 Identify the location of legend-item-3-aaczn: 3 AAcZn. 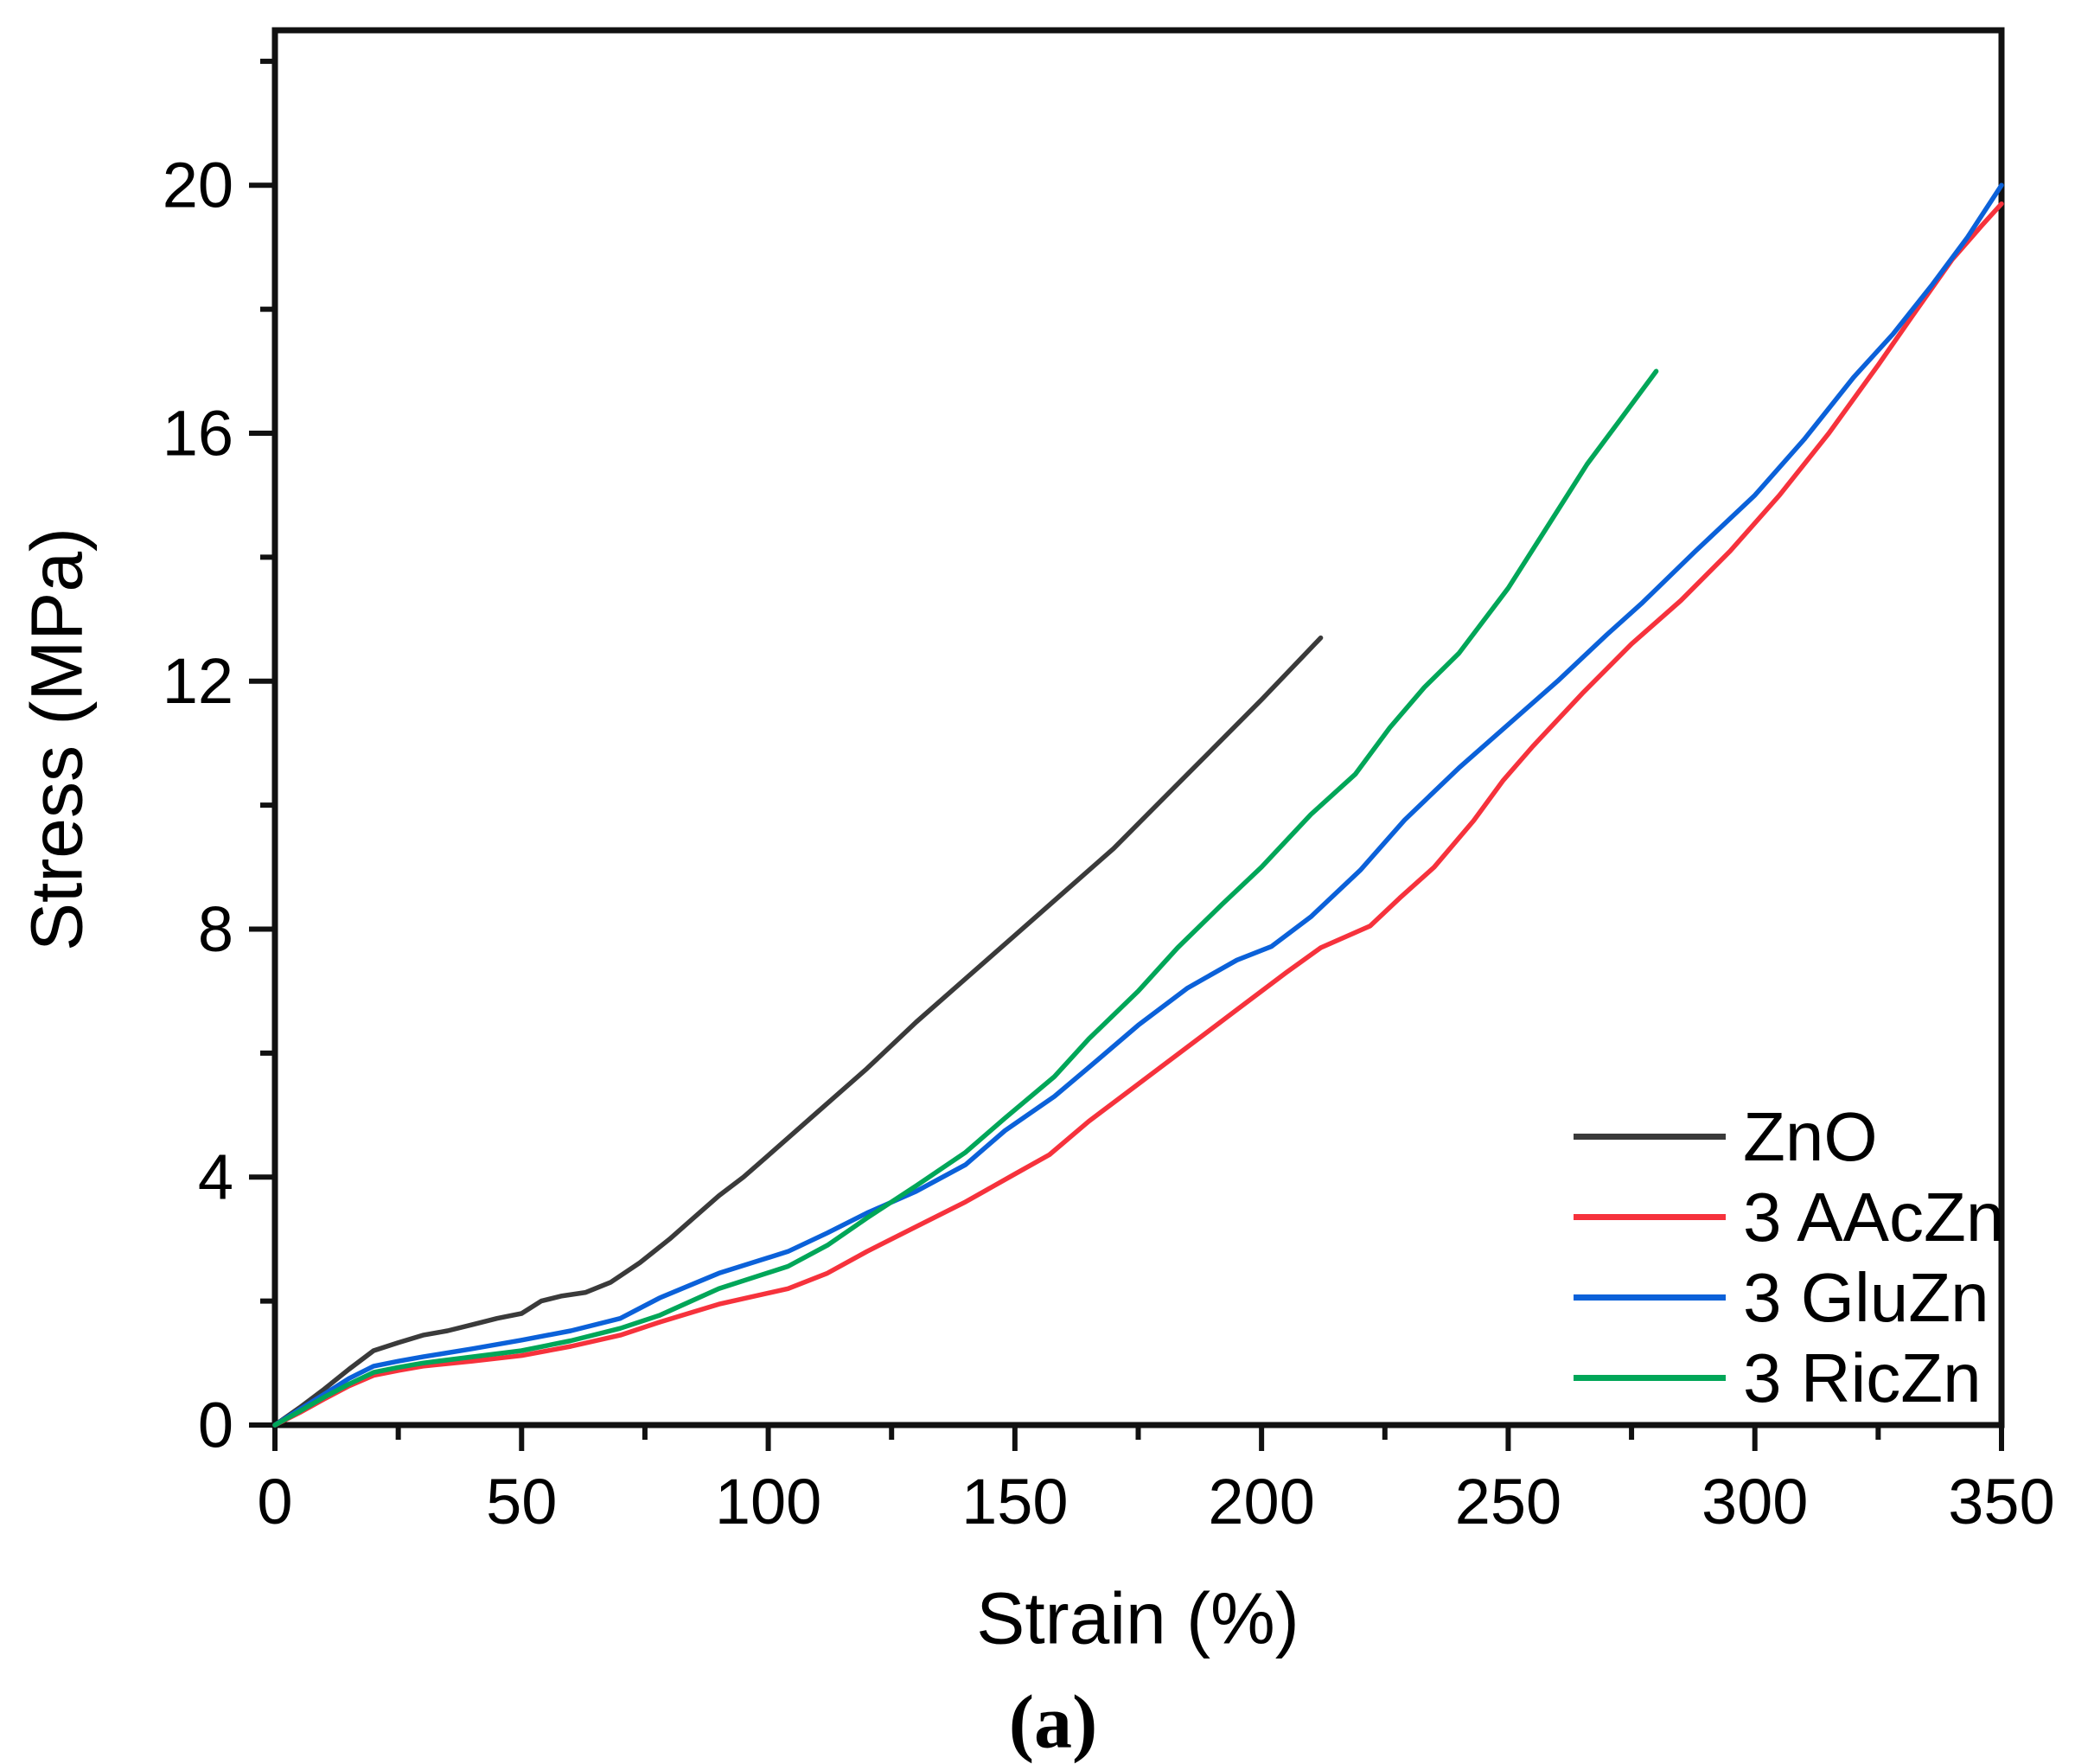
(1789, 1217).